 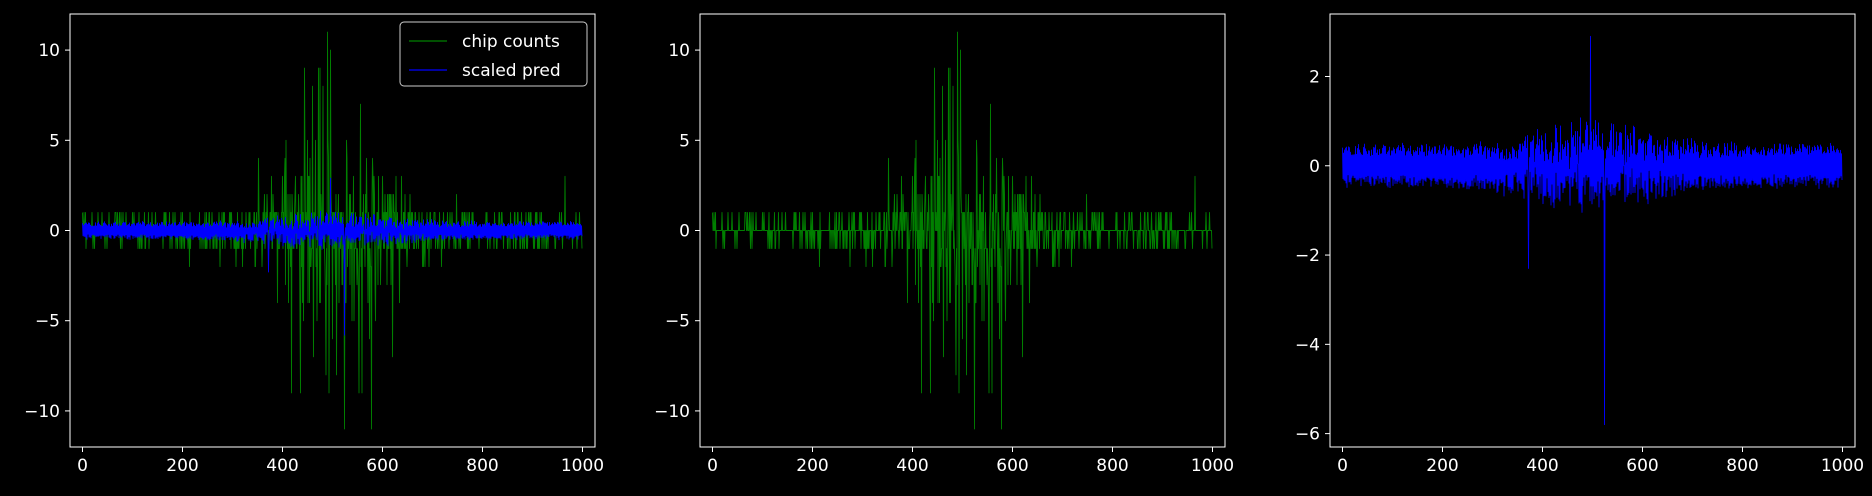 I want to click on legend: chip counts scaled pred, so click(x=493, y=54).